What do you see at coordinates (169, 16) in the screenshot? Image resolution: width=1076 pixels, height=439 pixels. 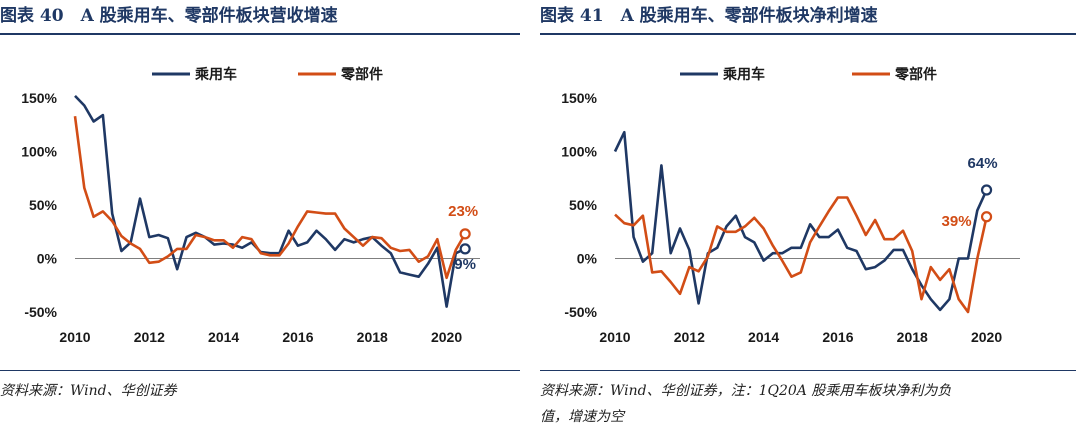 I see `figure-title: 图表 40 A 股乘用车、零部件板块营收增速` at bounding box center [169, 16].